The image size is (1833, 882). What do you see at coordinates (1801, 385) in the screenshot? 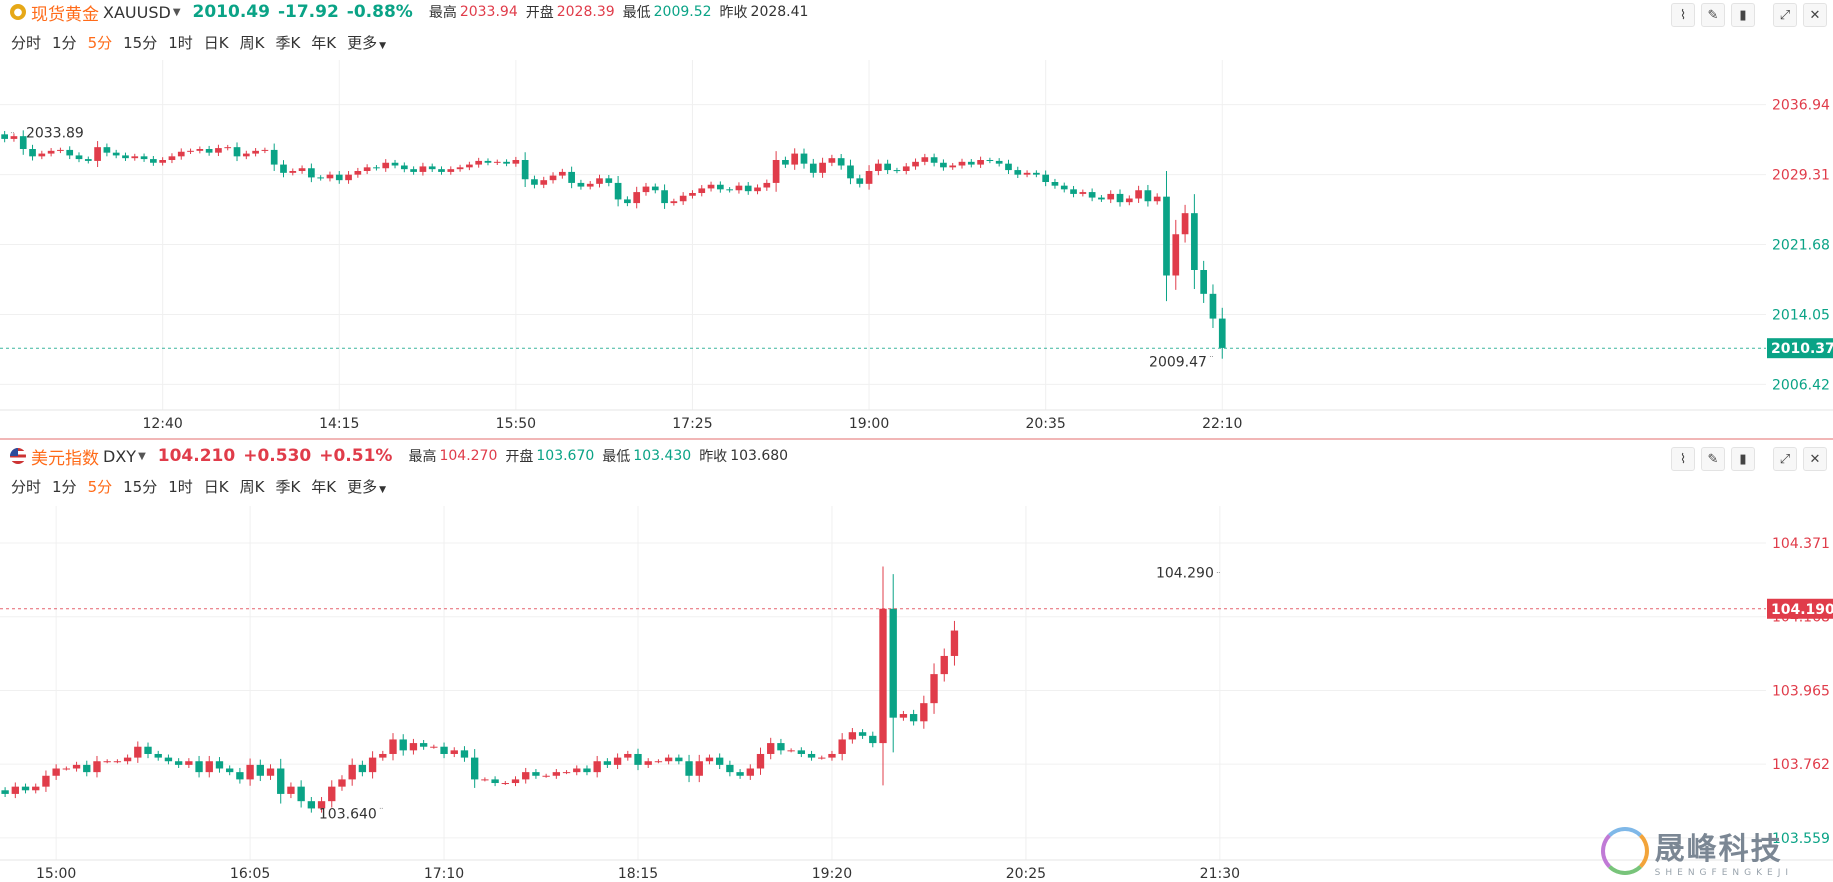
I see `y-tick-label: 2006.42` at bounding box center [1801, 385].